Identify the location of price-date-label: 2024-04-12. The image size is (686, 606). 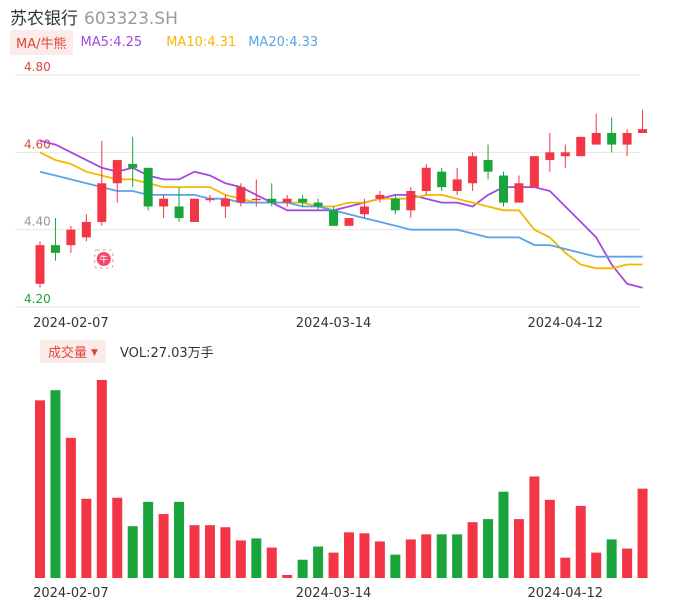
(566, 323).